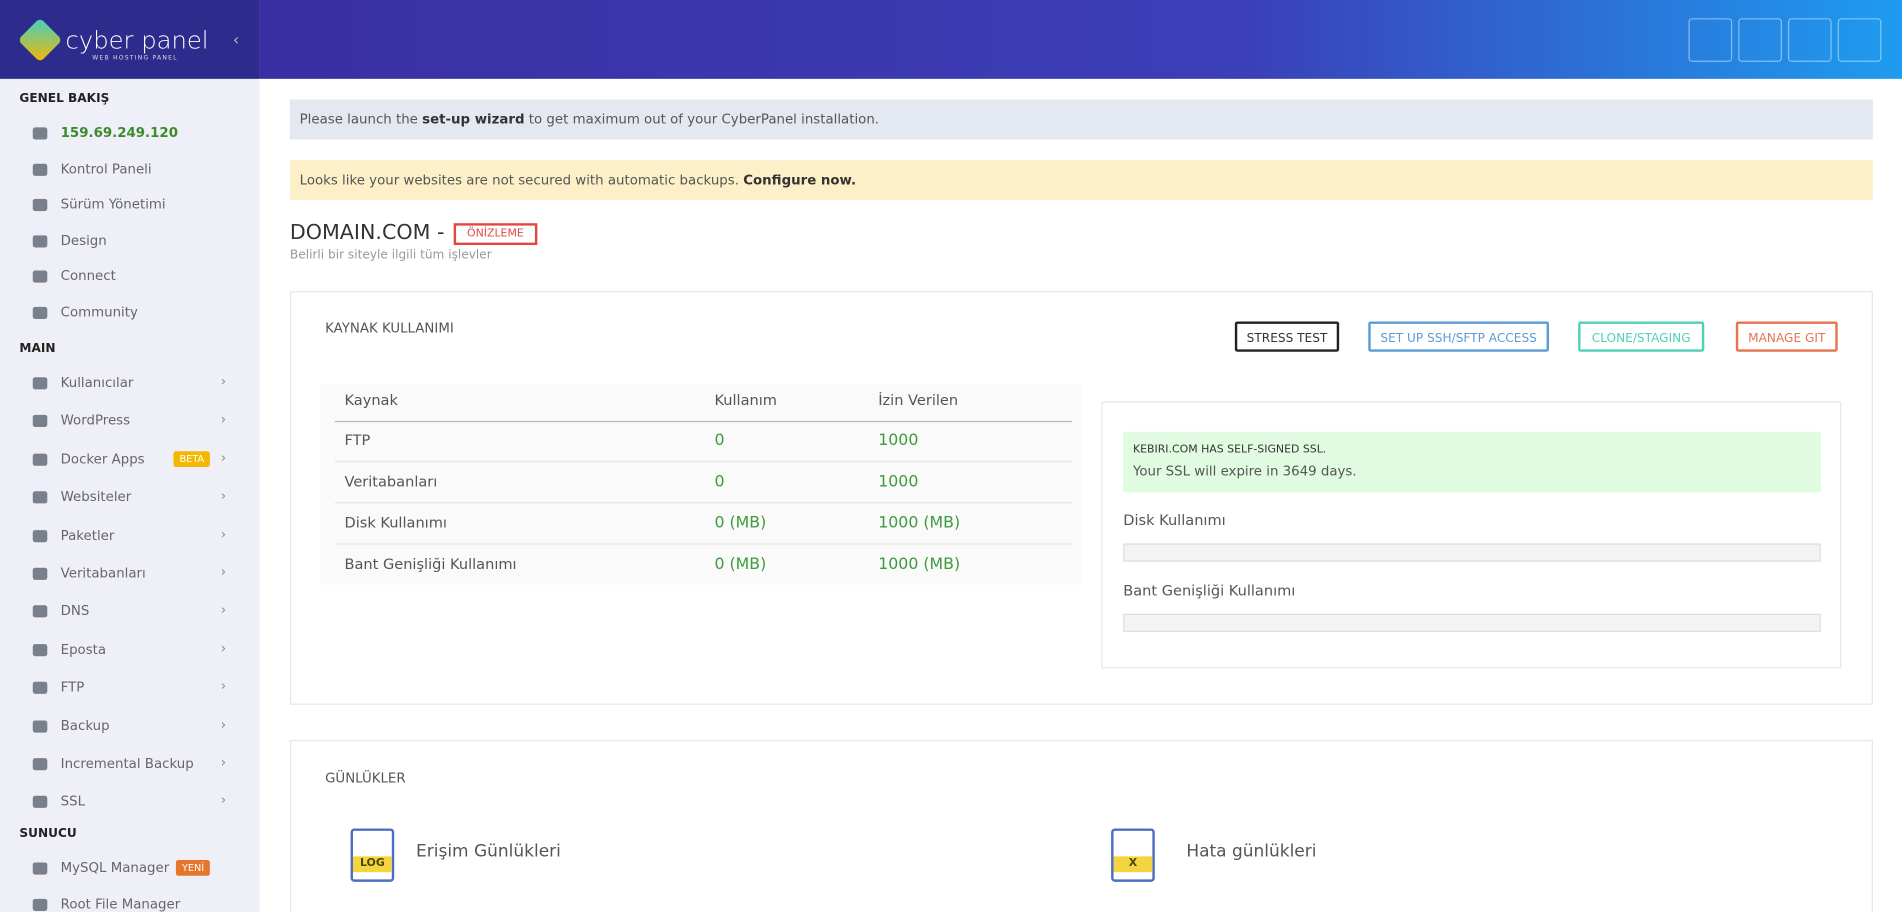 This screenshot has height=912, width=1902. Describe the element at coordinates (1641, 336) in the screenshot. I see `action-button: CLONE/STAGING` at that location.